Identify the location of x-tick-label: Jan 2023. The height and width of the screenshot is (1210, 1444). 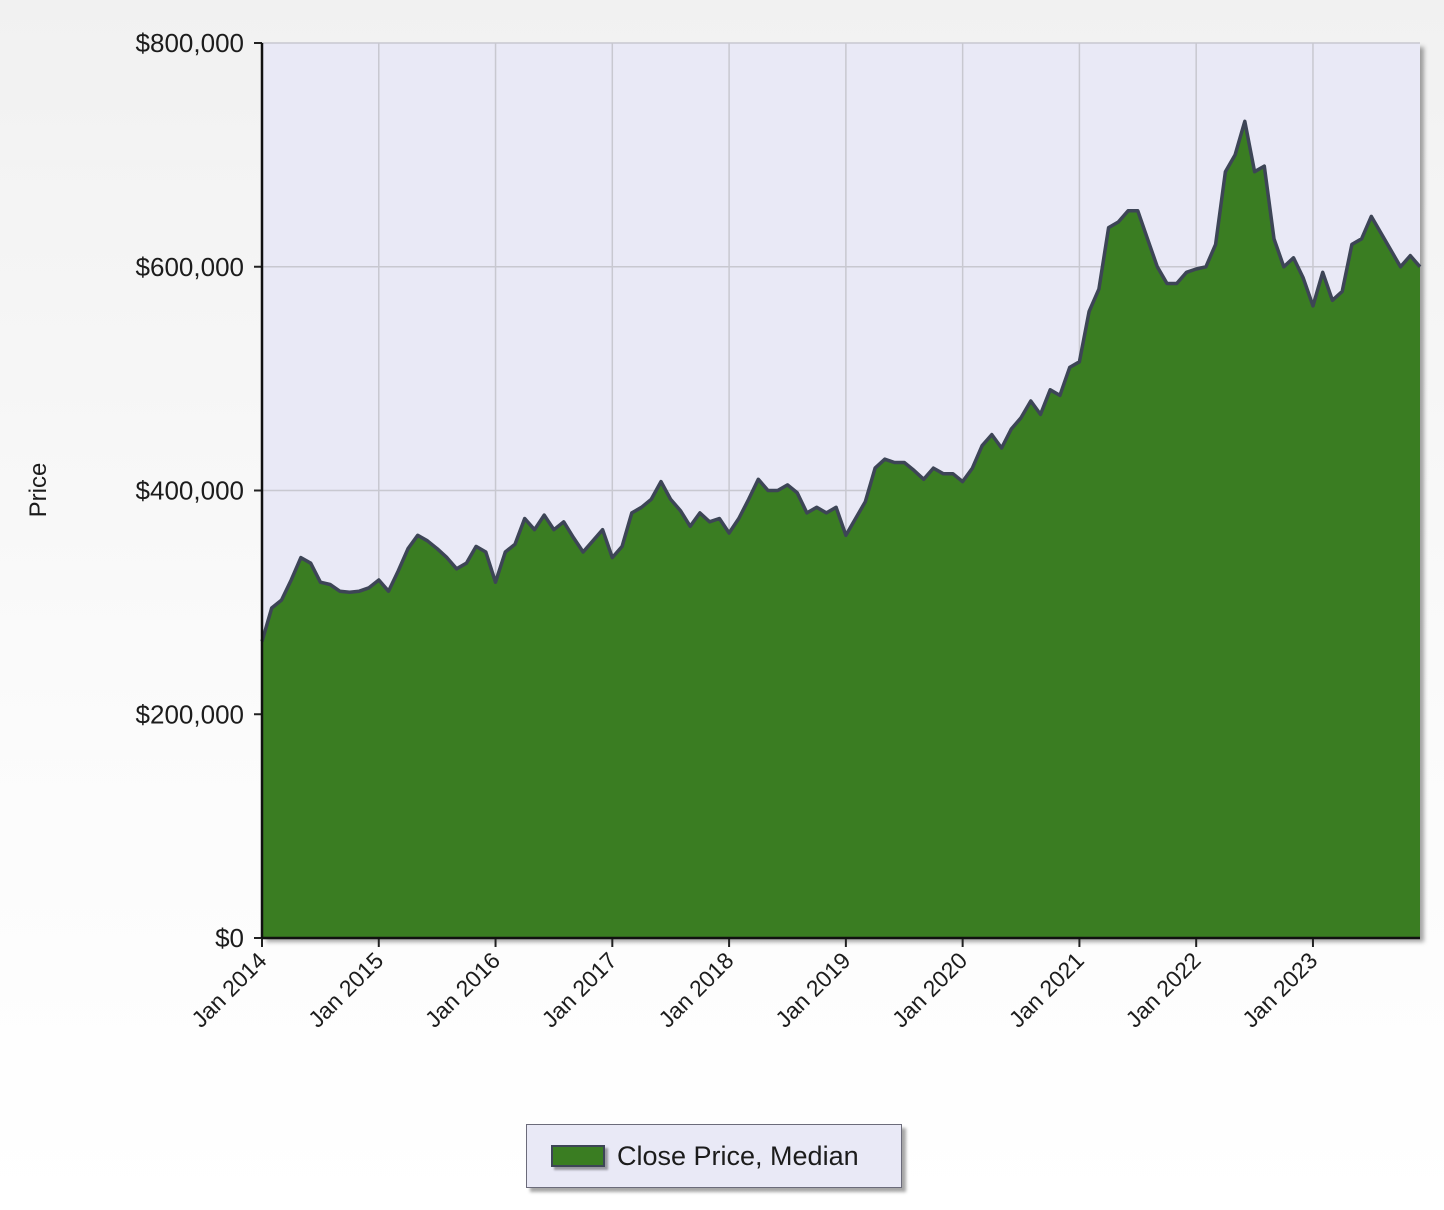
(1279, 989).